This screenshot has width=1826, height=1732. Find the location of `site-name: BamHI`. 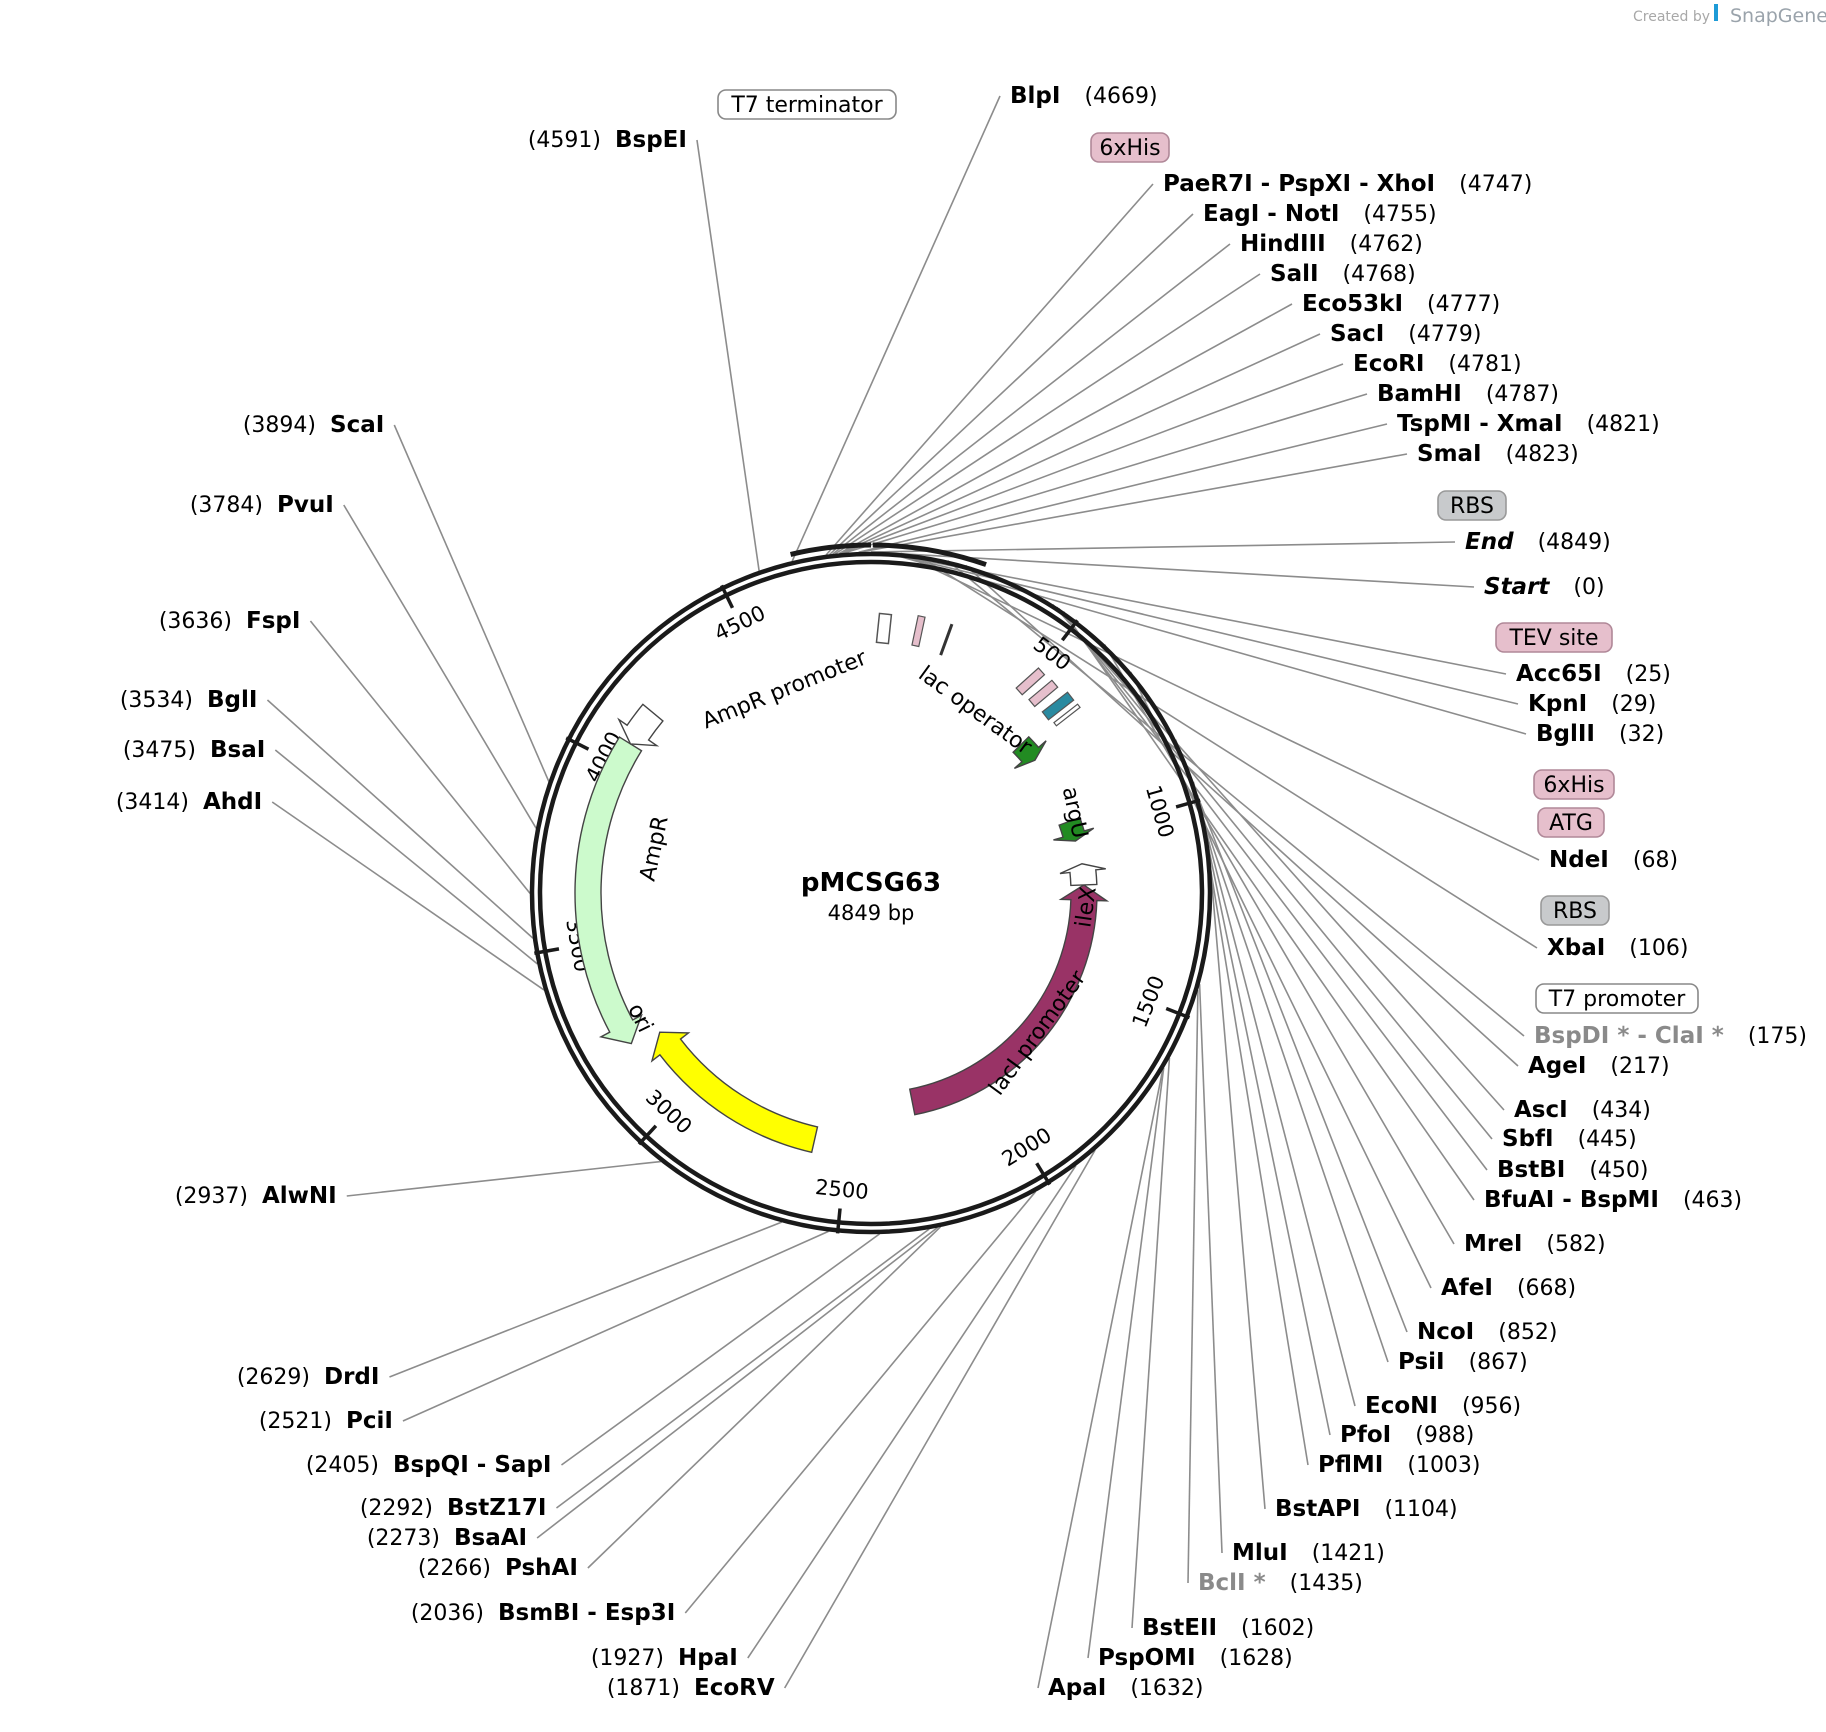

site-name: BamHI is located at coordinates (1419, 394).